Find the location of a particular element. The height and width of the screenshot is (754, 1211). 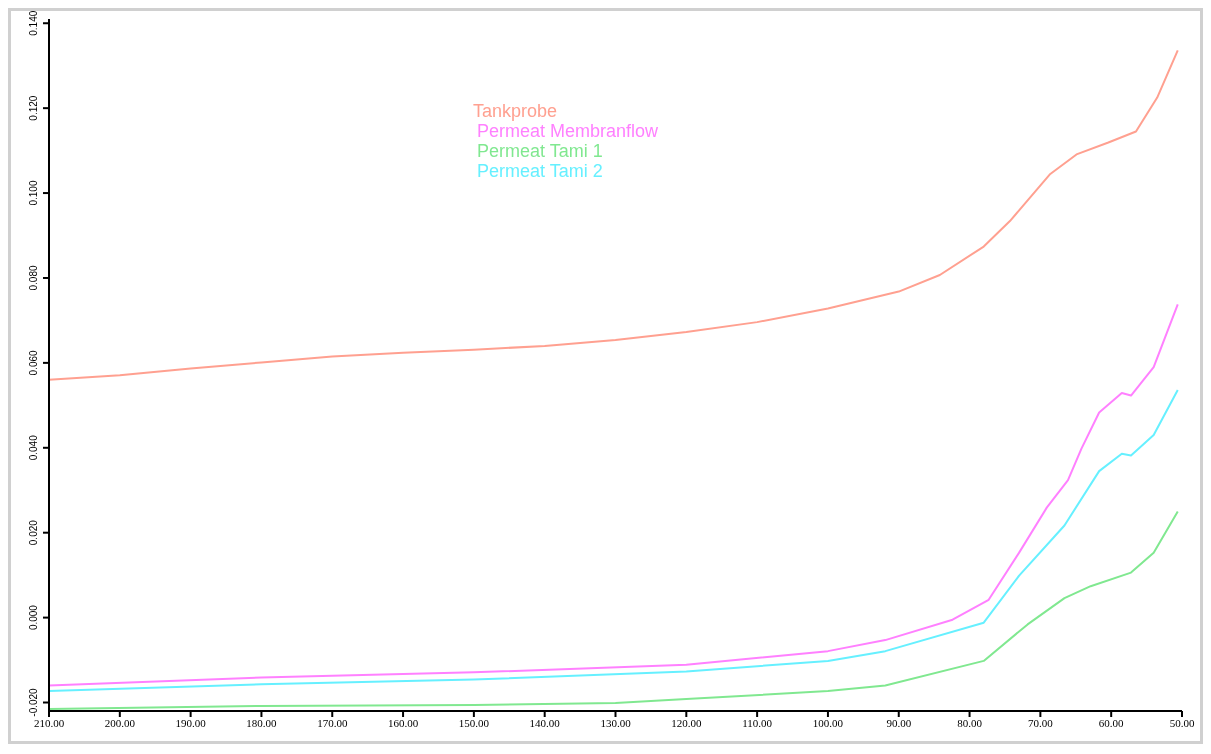

y-tick-label: 0.020 is located at coordinates (33, 532).